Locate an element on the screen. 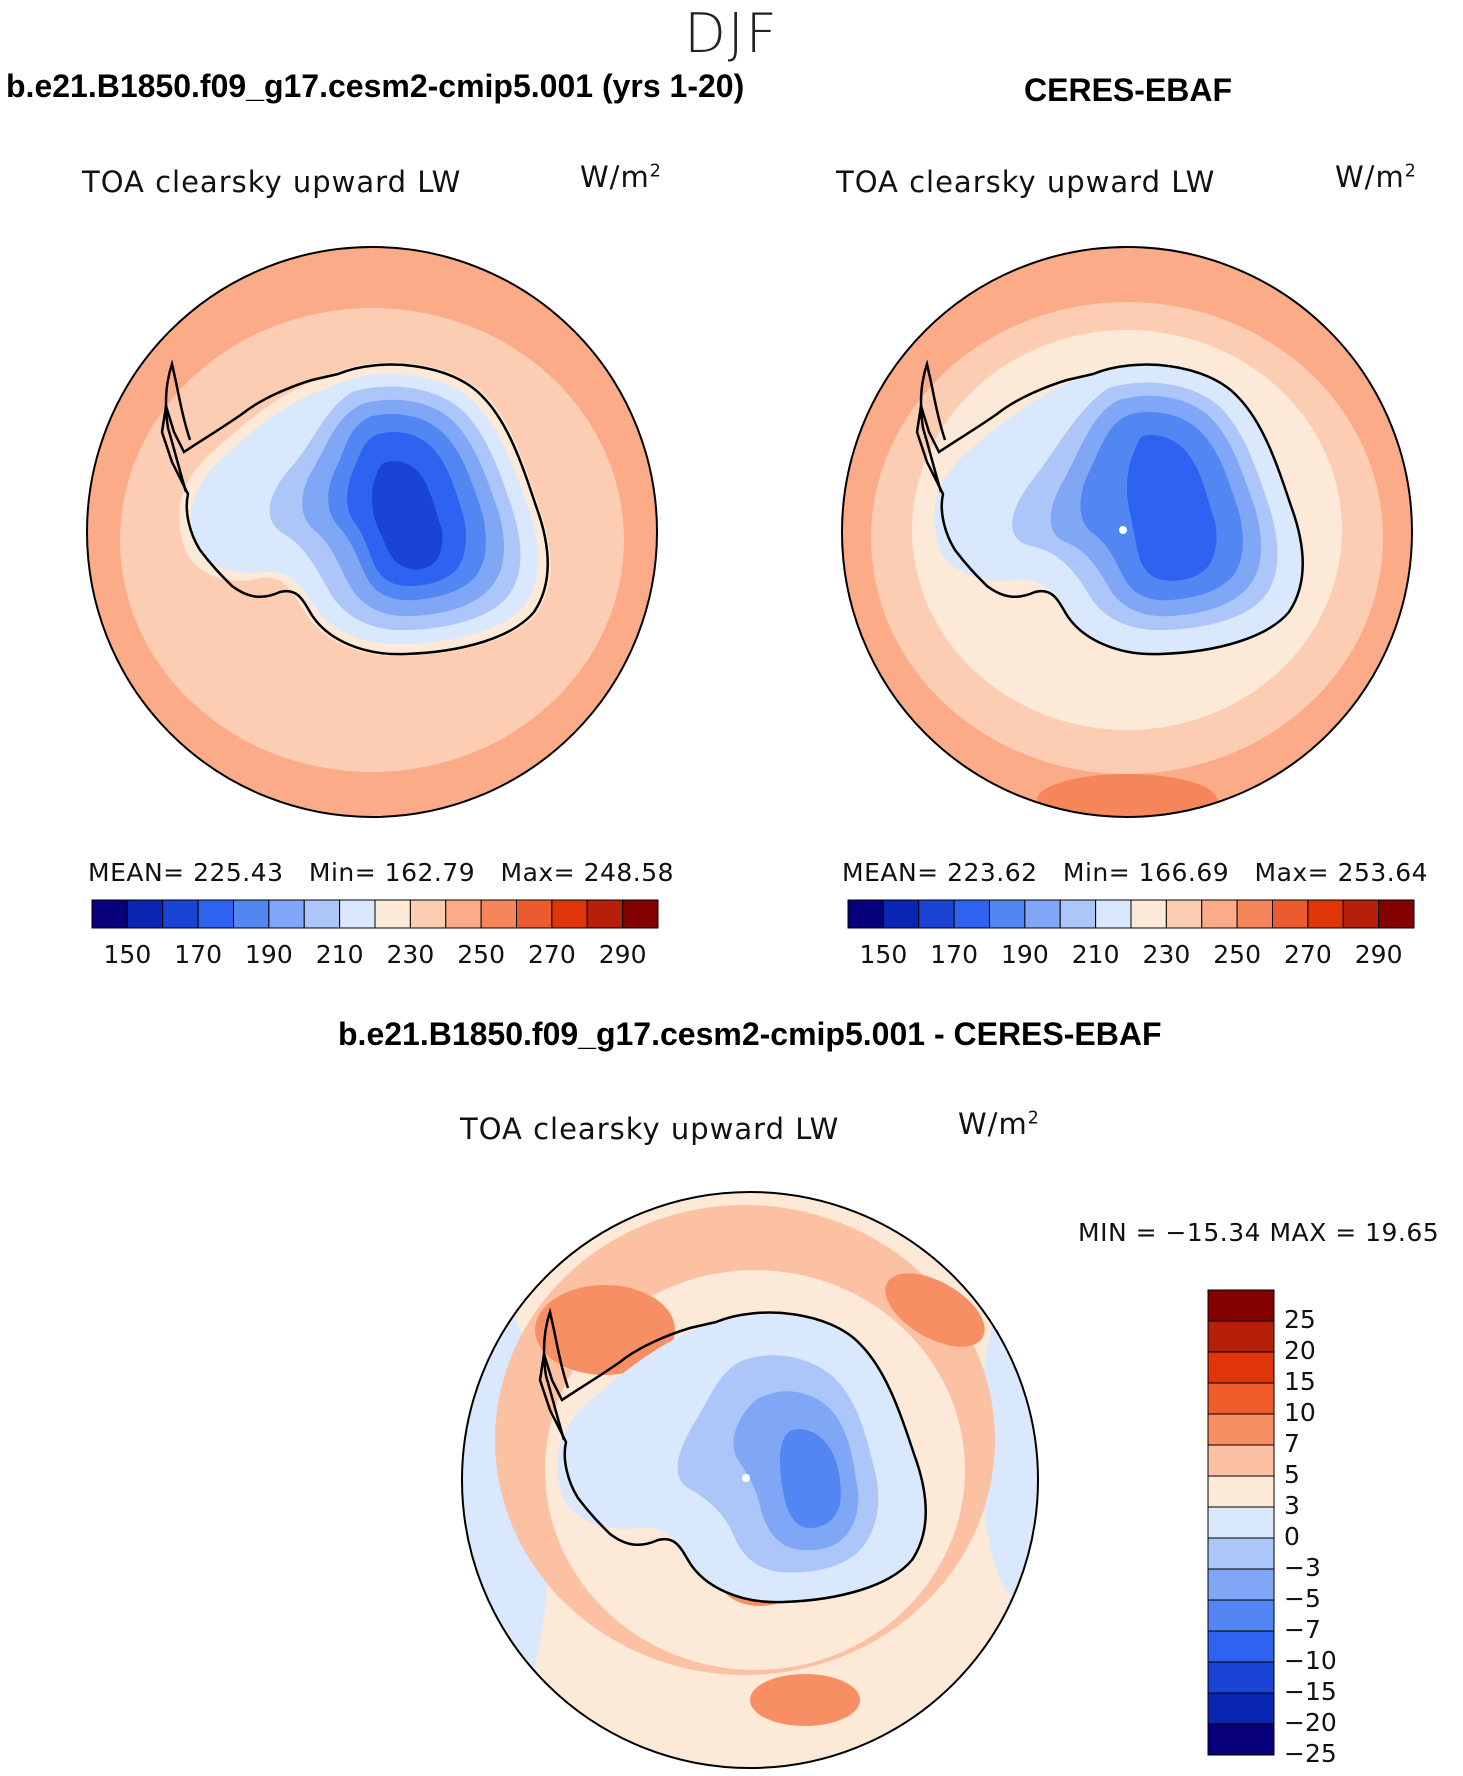 Image resolution: width=1463 pixels, height=1776 pixels. model-map-border is located at coordinates (372, 532).